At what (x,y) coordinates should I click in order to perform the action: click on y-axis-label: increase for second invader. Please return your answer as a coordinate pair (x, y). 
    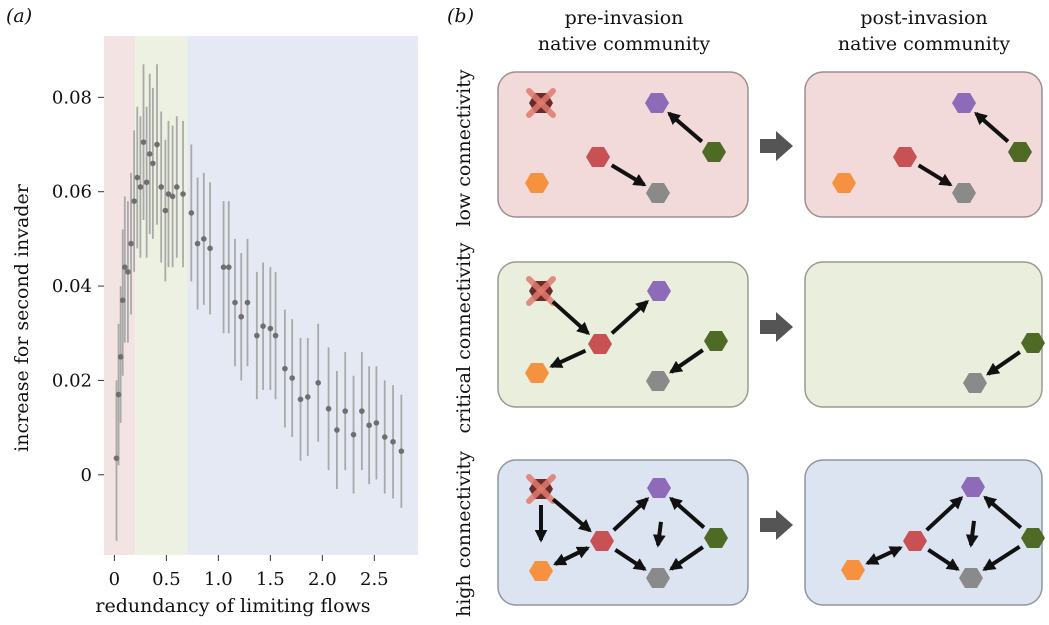
    Looking at the image, I should click on (22, 317).